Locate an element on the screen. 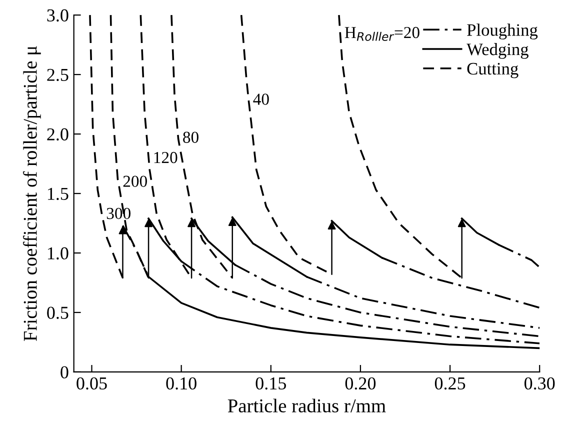 This screenshot has height=430, width=568. annotation: 200 is located at coordinates (135, 181).